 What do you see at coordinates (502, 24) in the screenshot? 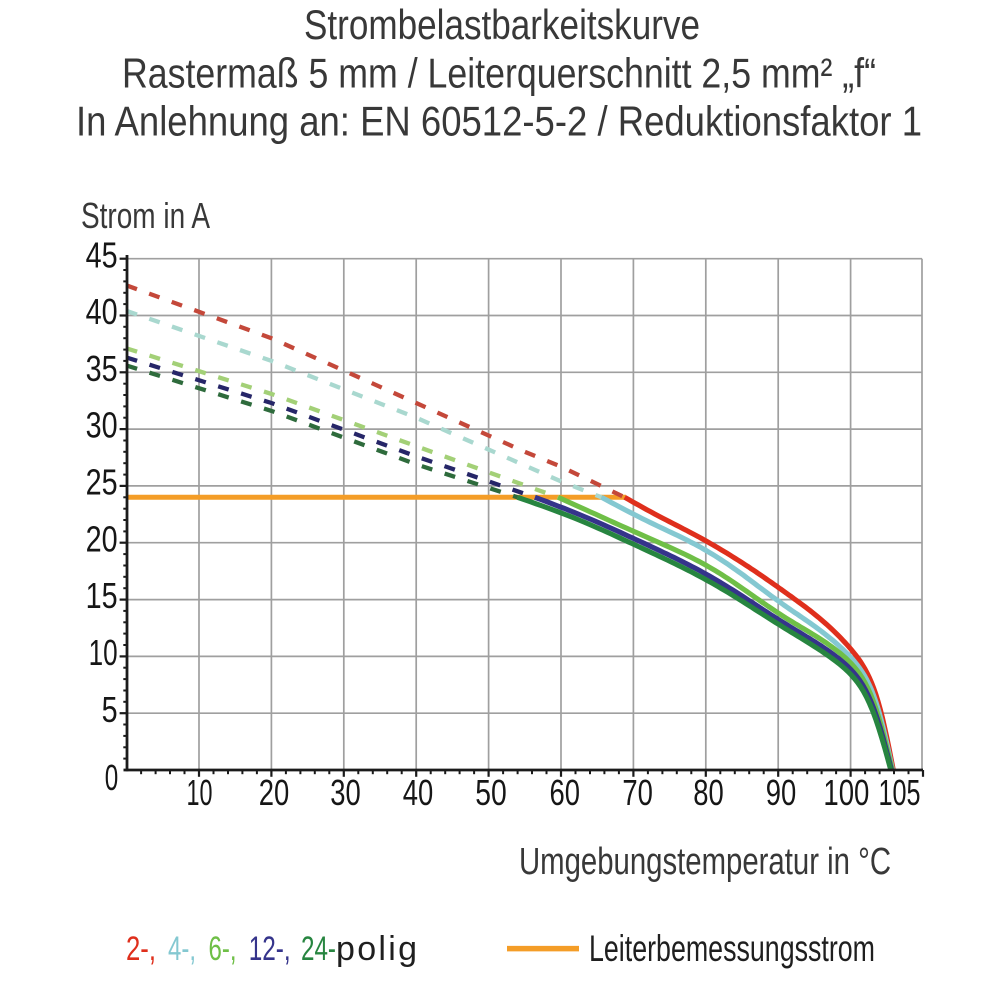
I see `svg-text: Strombelastbarkeitskurve` at bounding box center [502, 24].